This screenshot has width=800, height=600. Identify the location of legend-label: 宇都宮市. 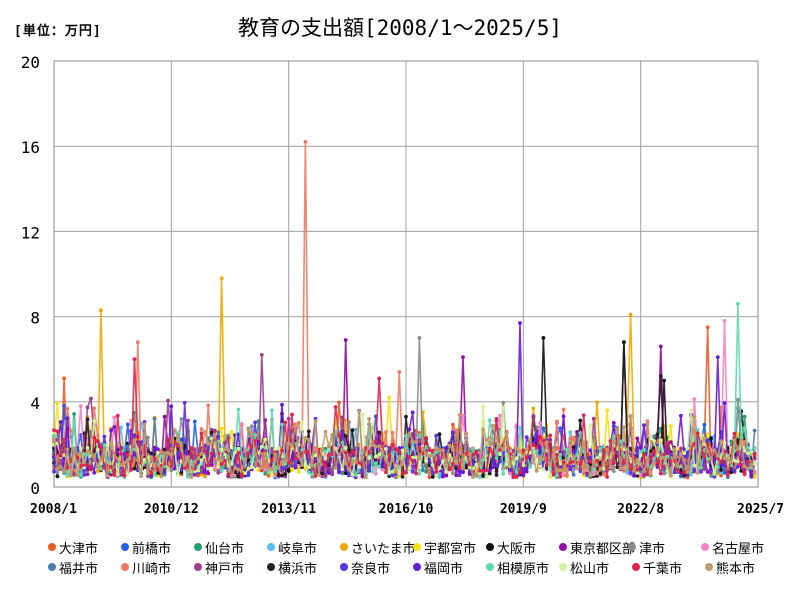
(450, 549).